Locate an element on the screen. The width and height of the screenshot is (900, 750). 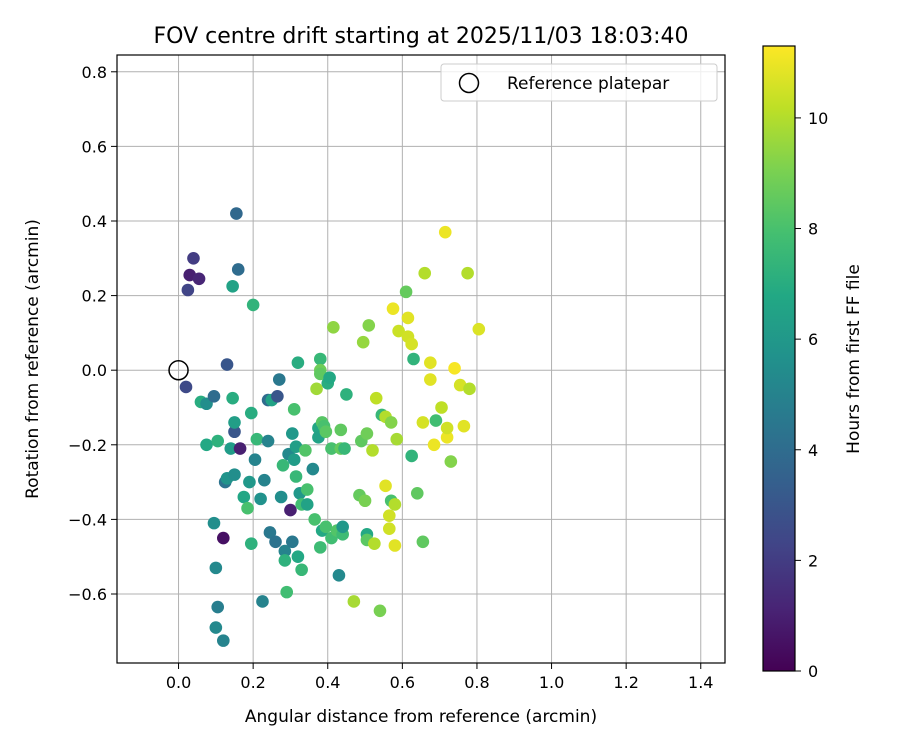
colorbar-ticks: 0 2 4 6 8 10 is located at coordinates (811, 395).